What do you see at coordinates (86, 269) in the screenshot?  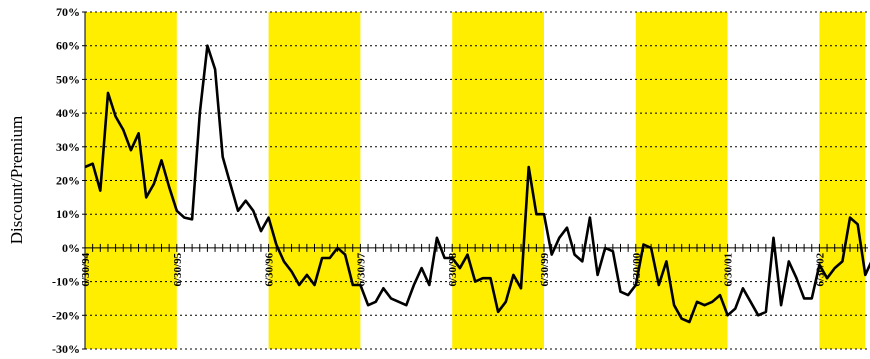 I see `x-tick-label: 6/30/94` at bounding box center [86, 269].